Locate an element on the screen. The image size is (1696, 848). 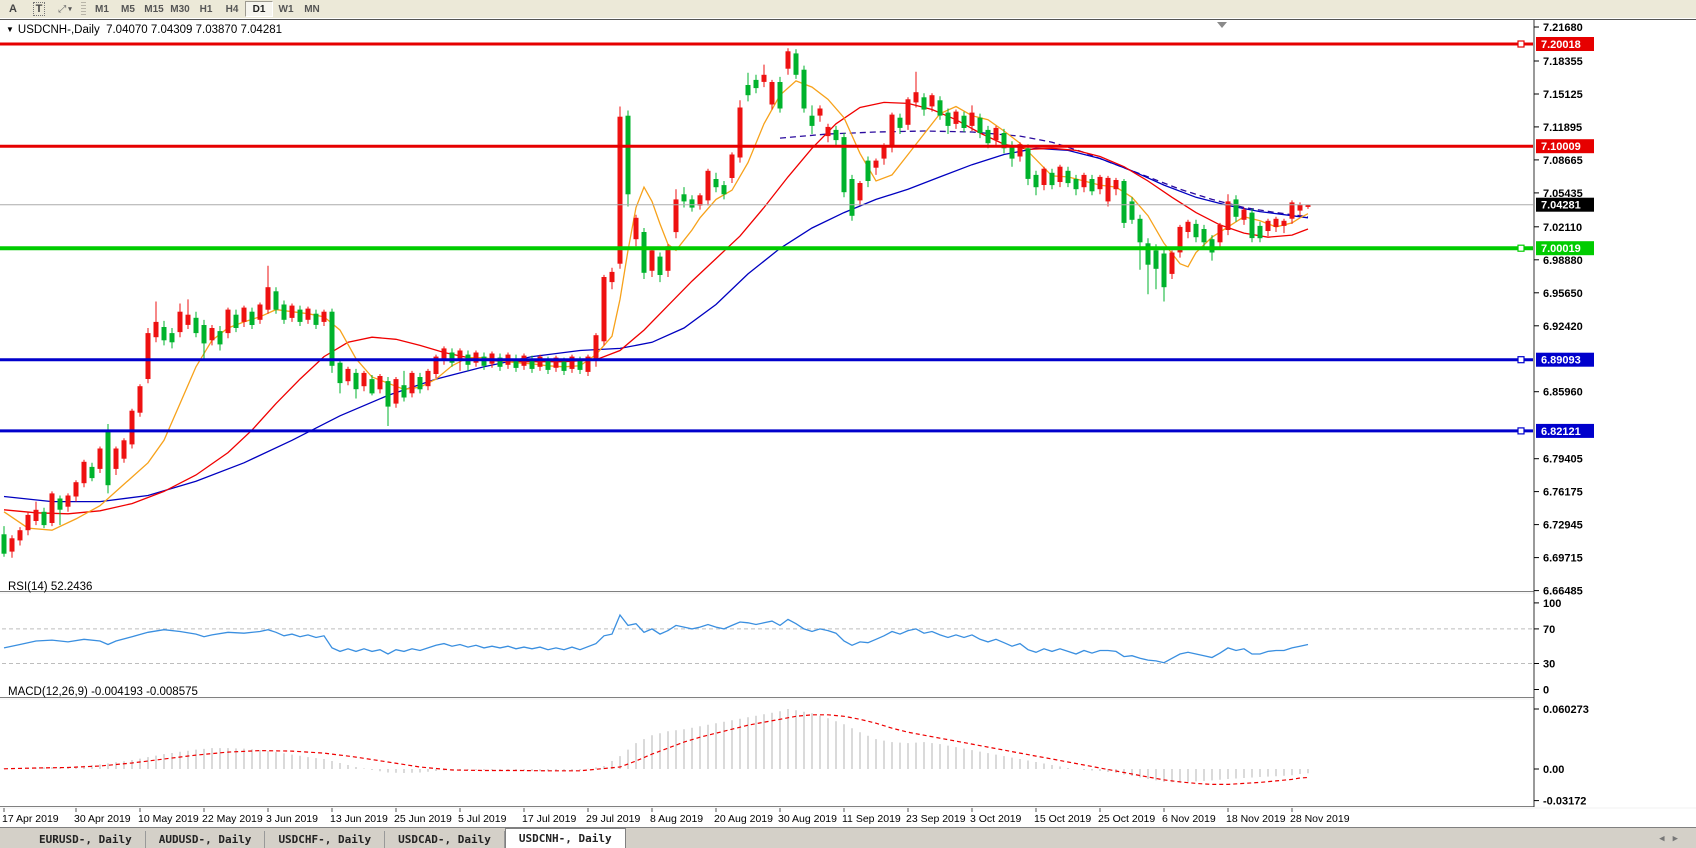
svg-text: 7.02110 is located at coordinates (1562, 228).